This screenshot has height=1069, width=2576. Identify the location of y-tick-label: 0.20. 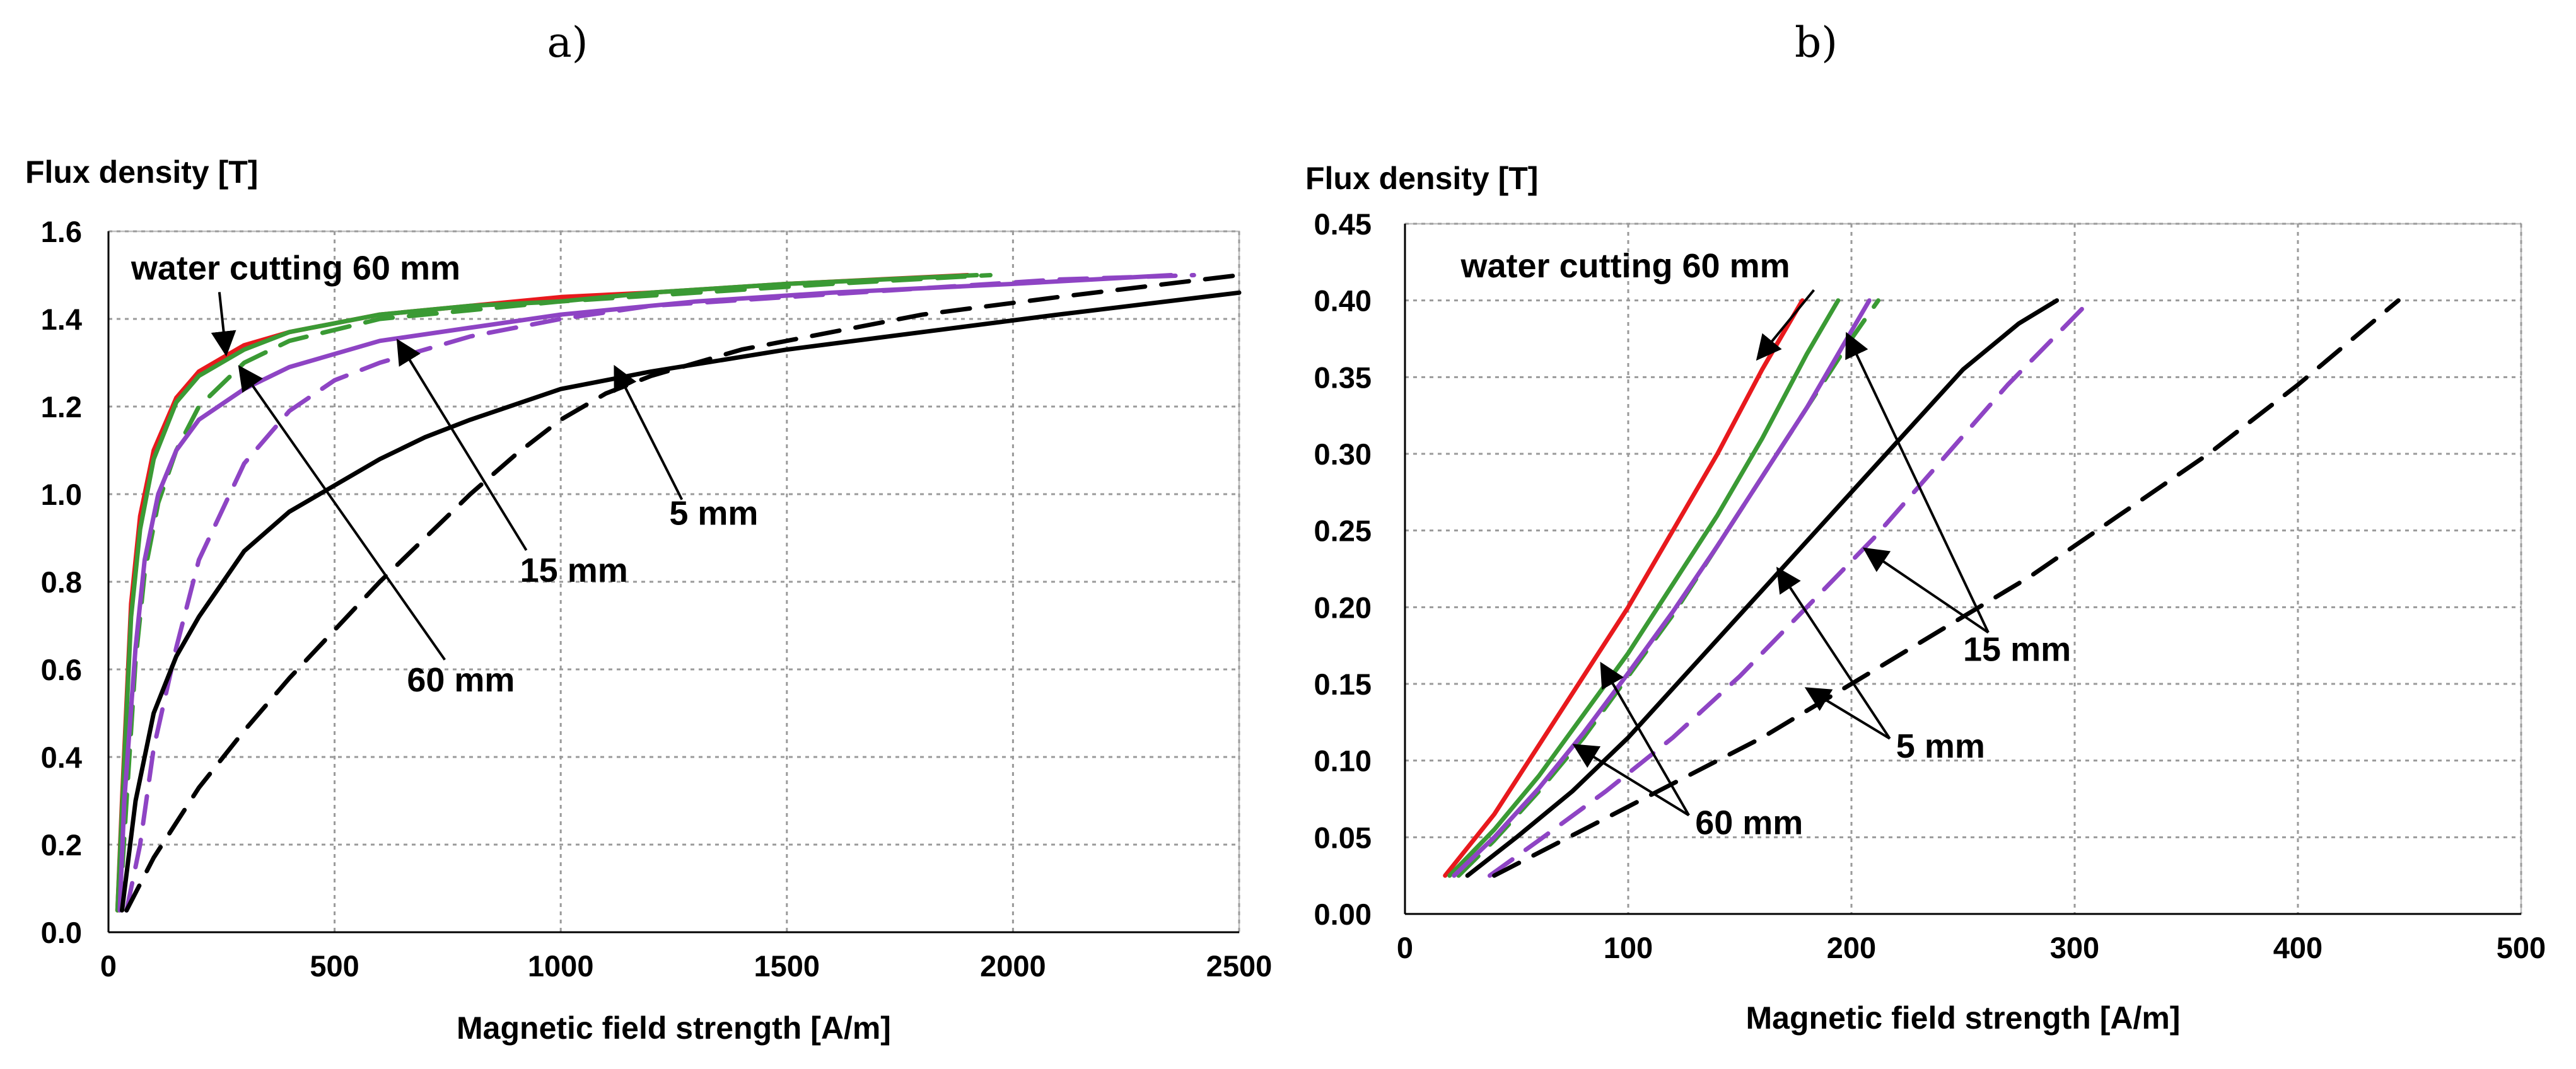
(1343, 608).